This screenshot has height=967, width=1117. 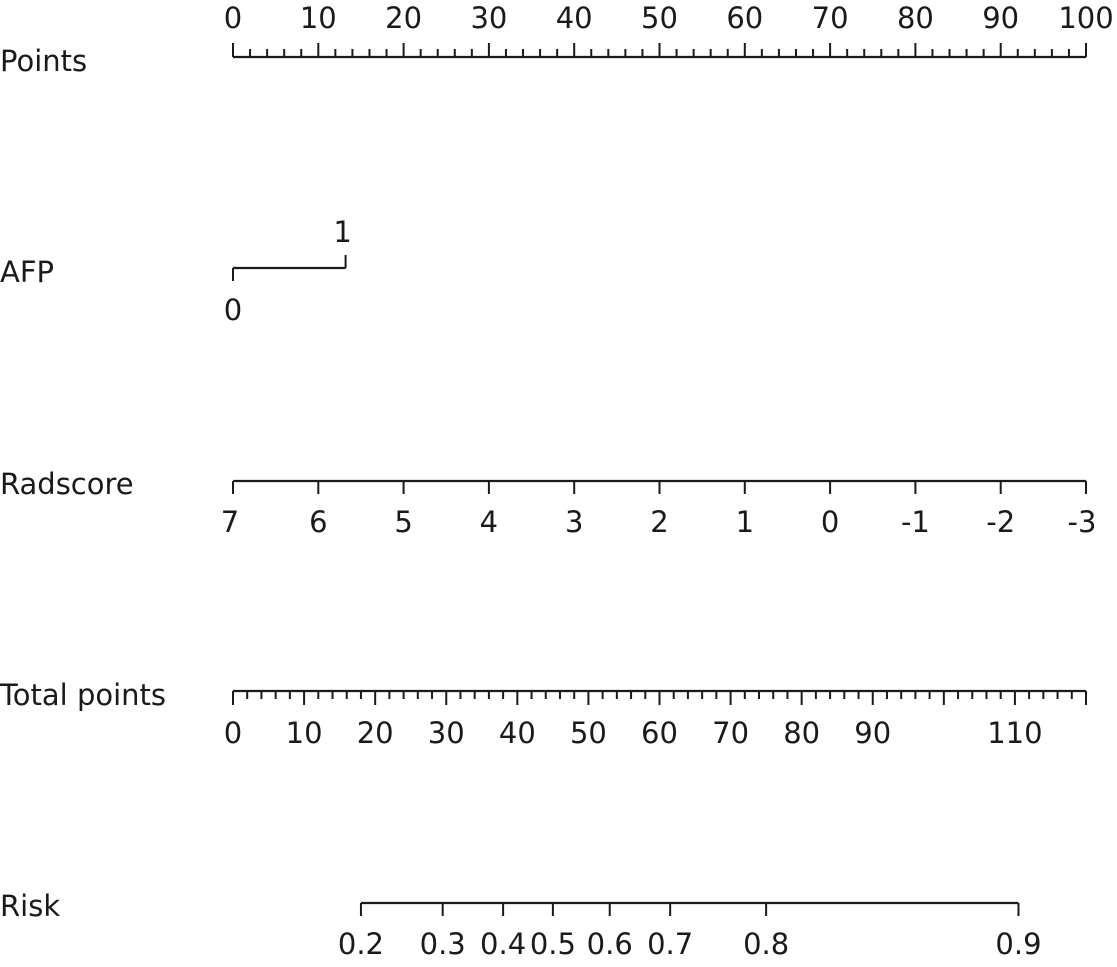 I want to click on radscore-tick-label: 6, so click(x=318, y=522).